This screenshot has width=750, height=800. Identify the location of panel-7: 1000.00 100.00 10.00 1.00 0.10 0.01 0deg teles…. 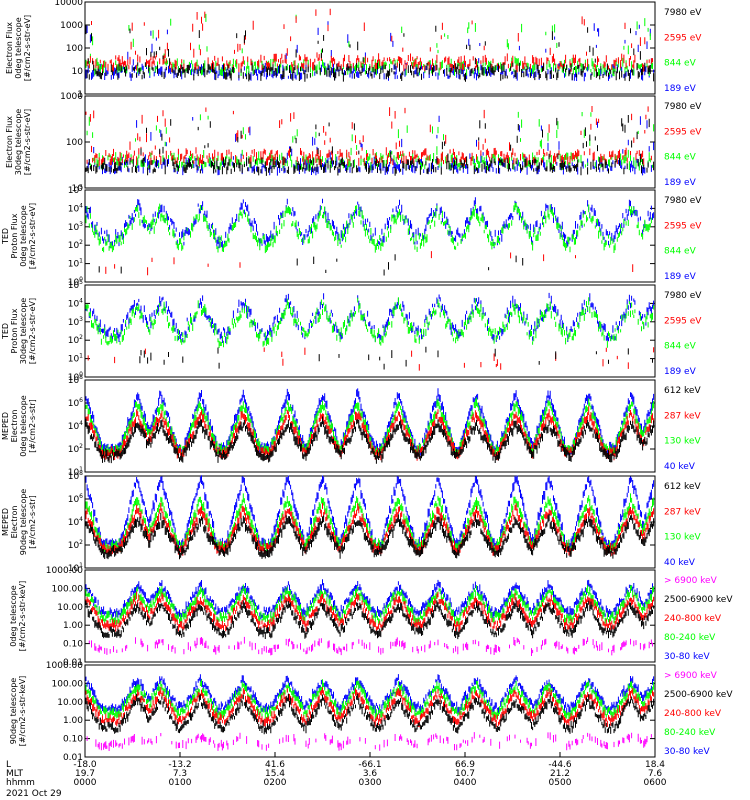
(371, 617).